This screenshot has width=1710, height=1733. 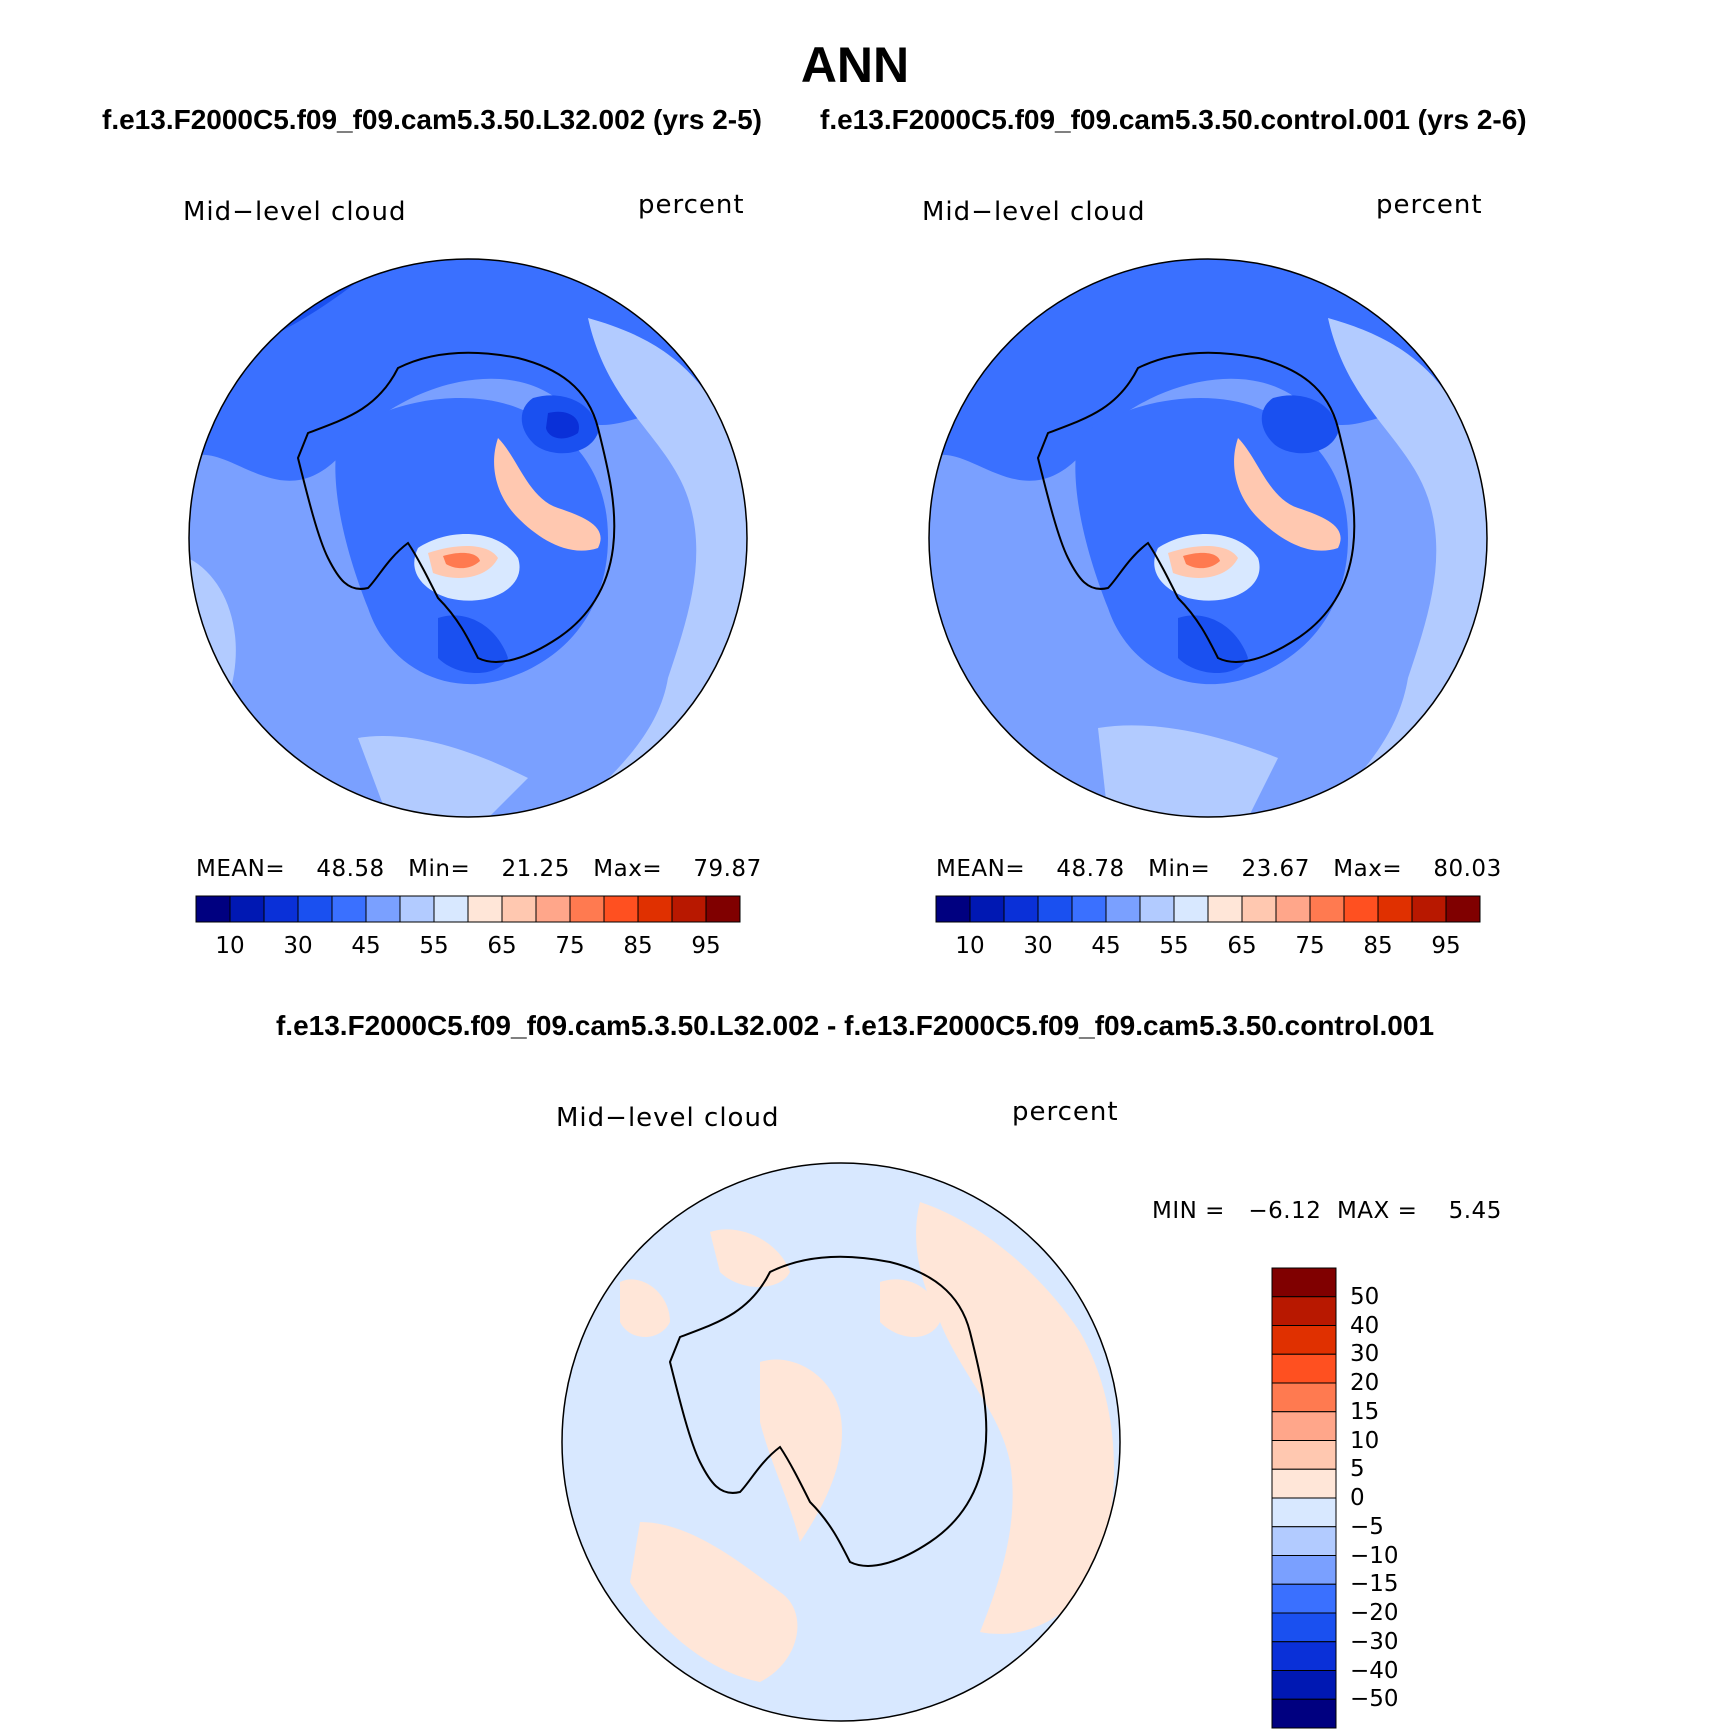 I want to click on panel2-colorbar-tick-label: 85, so click(x=1378, y=946).